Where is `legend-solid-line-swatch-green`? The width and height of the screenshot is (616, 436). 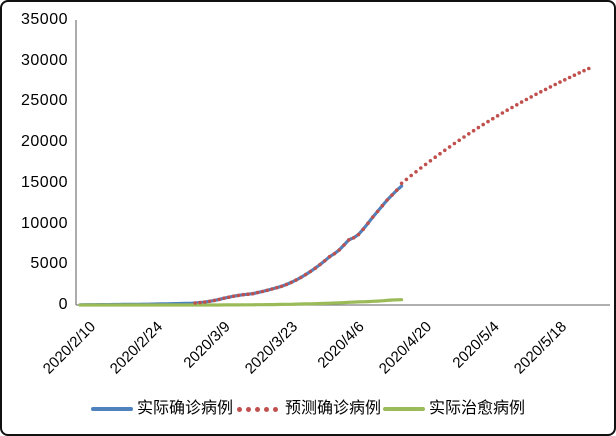 legend-solid-line-swatch-green is located at coordinates (404, 409).